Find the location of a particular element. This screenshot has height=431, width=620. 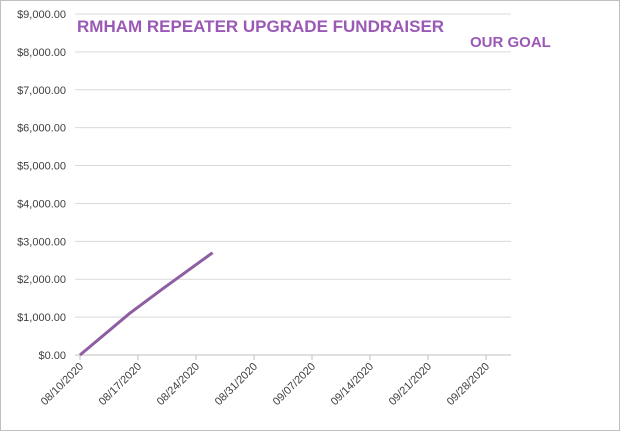

y-tick-label: $0.00 is located at coordinates (52, 356).